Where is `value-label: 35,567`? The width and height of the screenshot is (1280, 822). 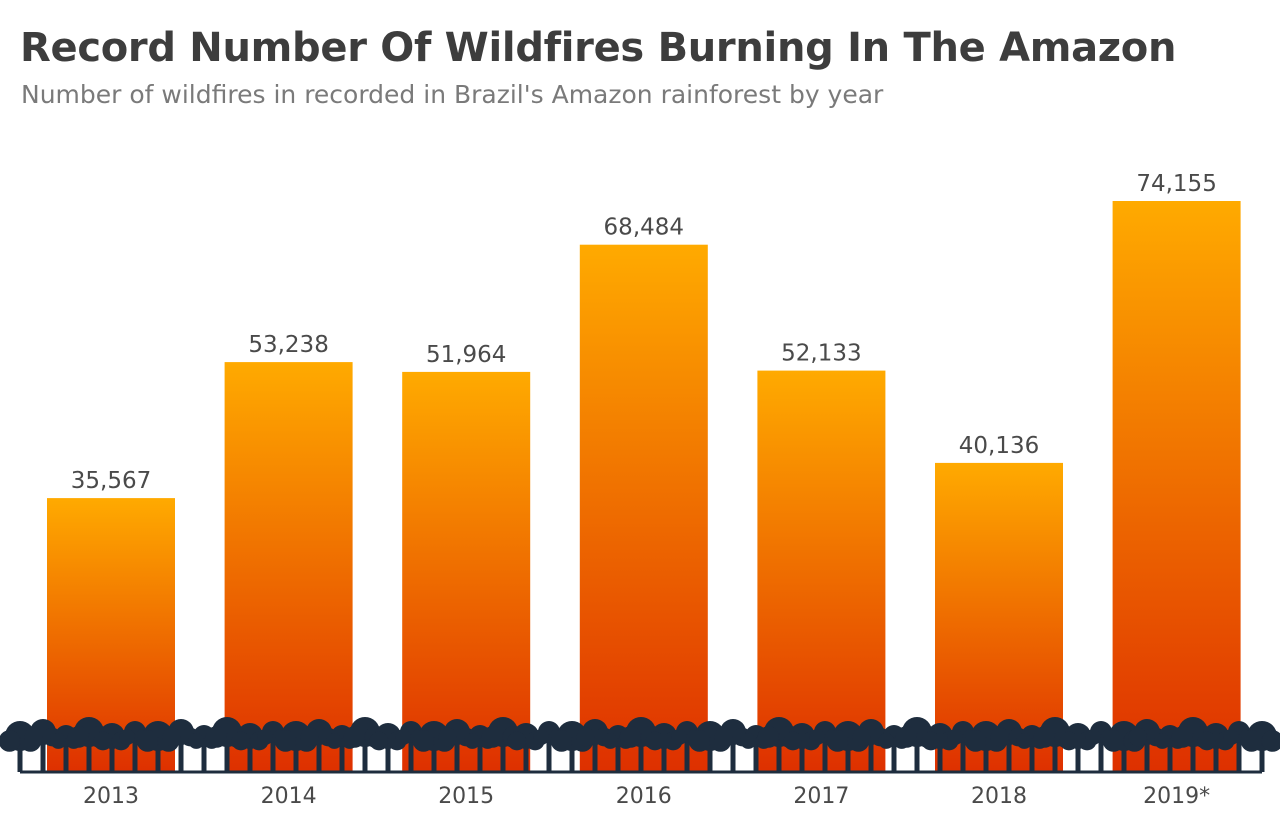 value-label: 35,567 is located at coordinates (111, 481).